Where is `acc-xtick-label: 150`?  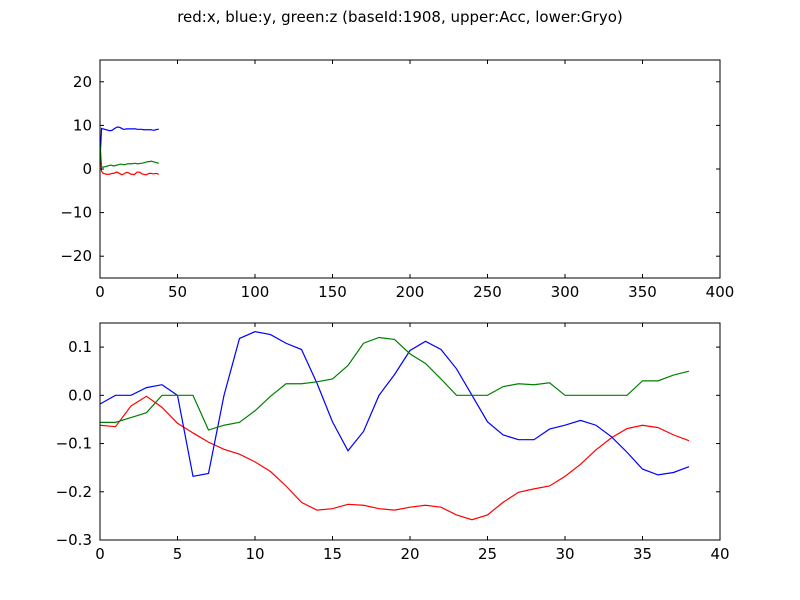
acc-xtick-label: 150 is located at coordinates (332, 292).